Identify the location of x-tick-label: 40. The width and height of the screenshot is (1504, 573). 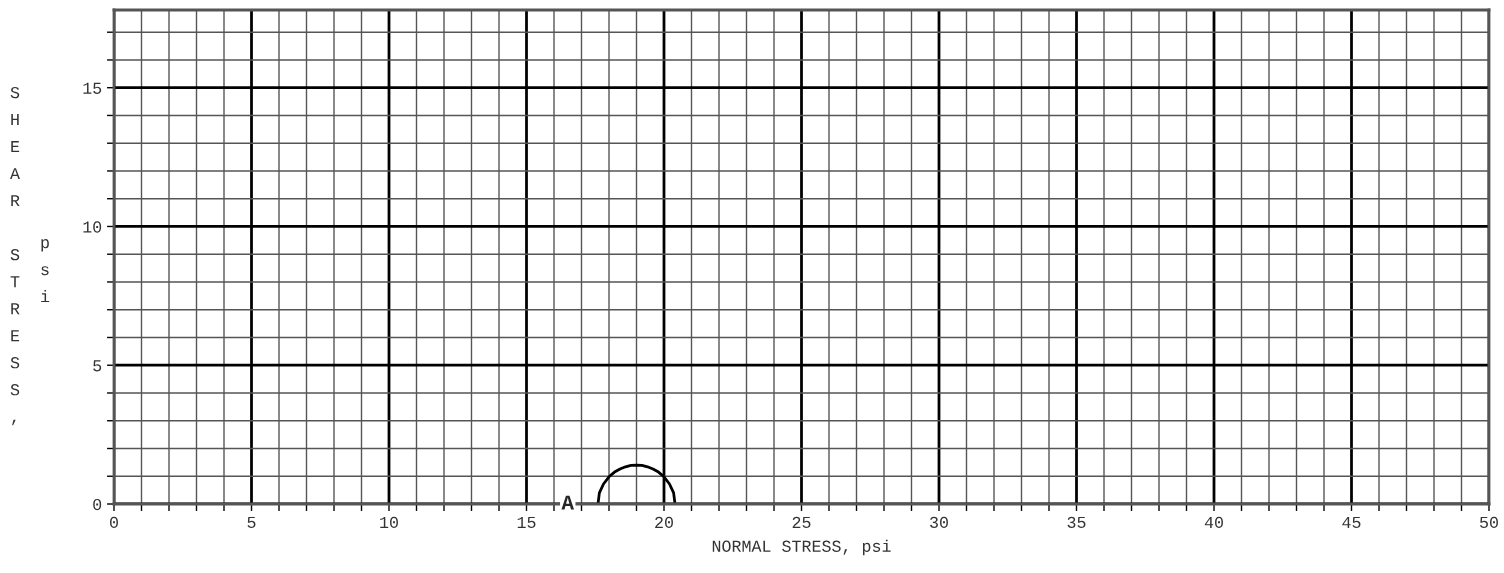
(1213, 522).